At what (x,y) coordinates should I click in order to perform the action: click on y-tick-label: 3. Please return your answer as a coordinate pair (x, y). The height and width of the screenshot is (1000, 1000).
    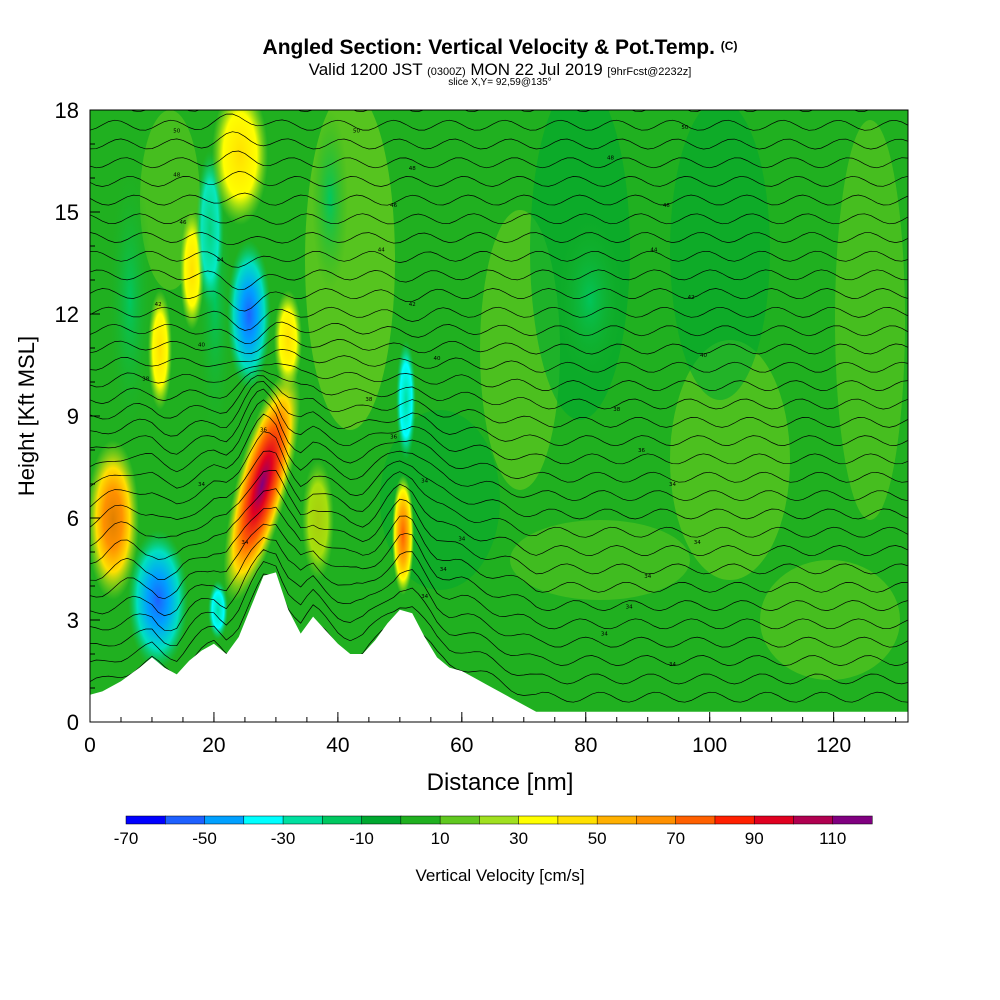
    Looking at the image, I should click on (73, 620).